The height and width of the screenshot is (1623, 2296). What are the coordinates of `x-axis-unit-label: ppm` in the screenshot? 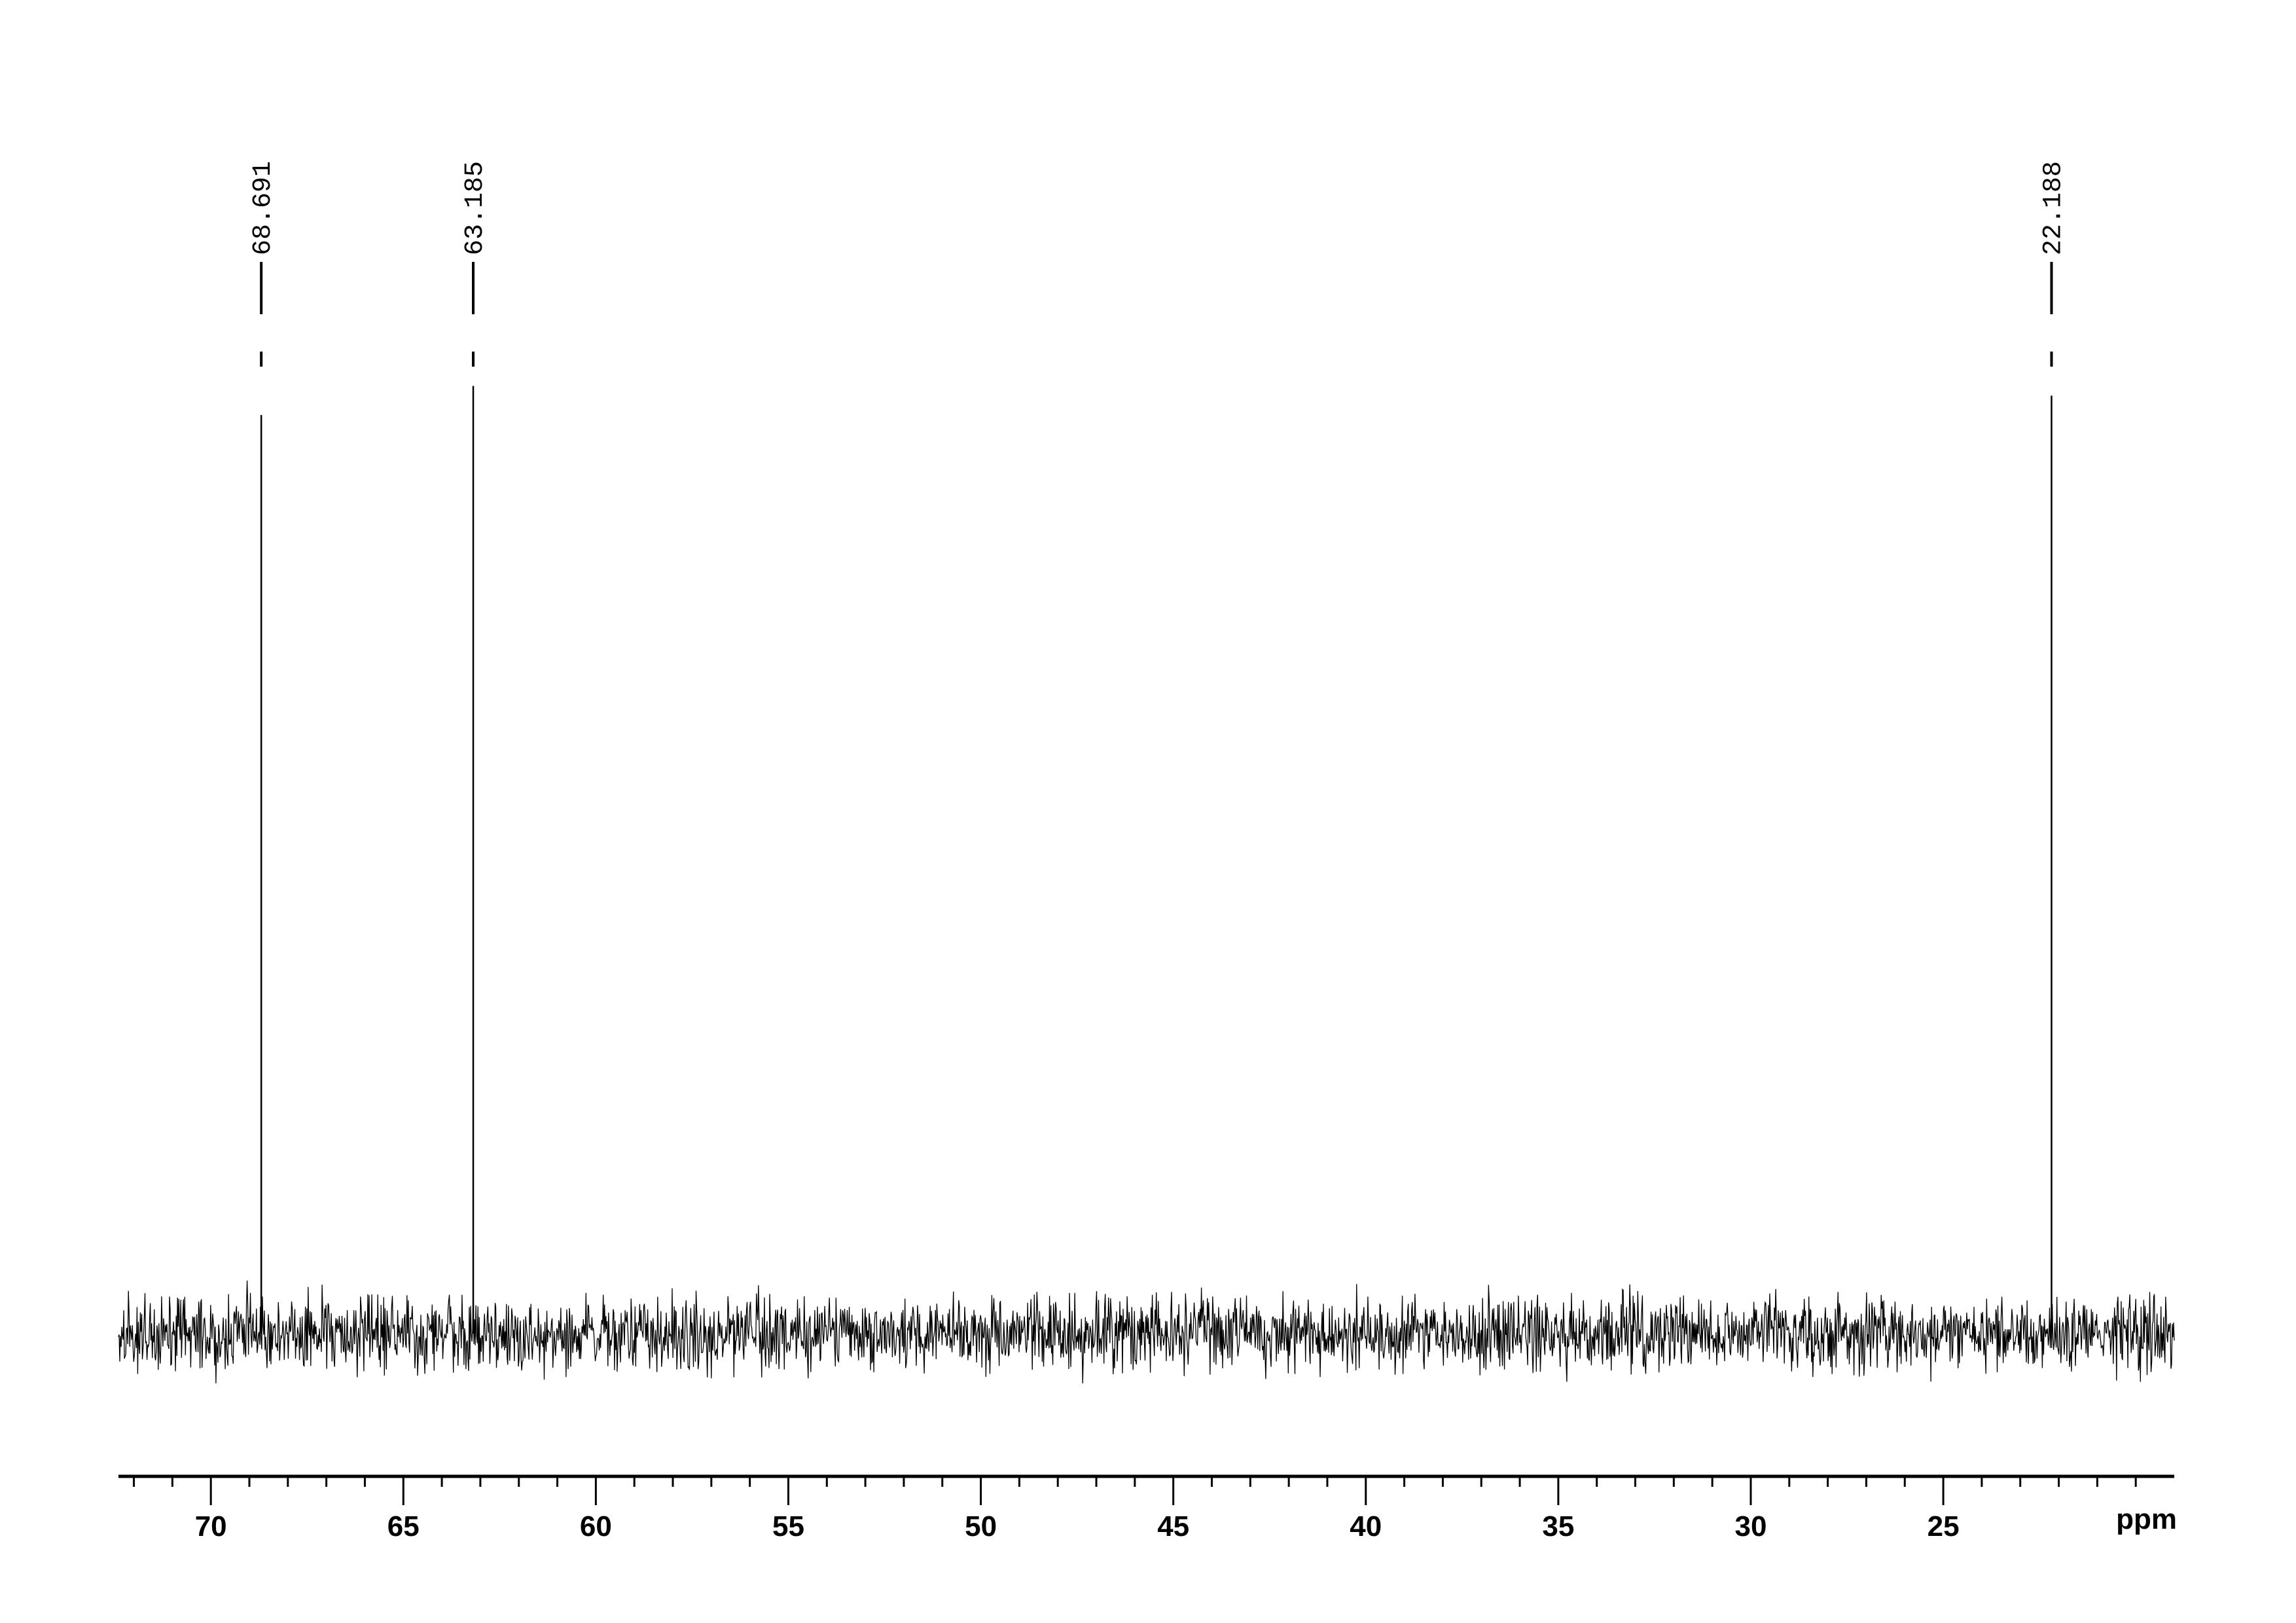 It's located at (2146, 1519).